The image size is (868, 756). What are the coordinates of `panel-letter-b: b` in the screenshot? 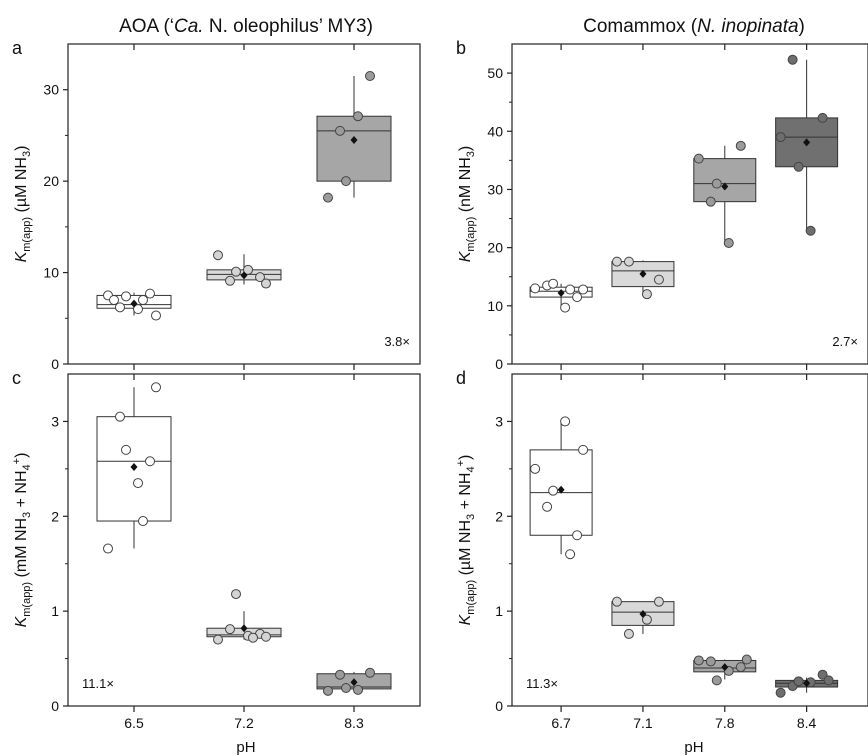 It's located at (461, 48).